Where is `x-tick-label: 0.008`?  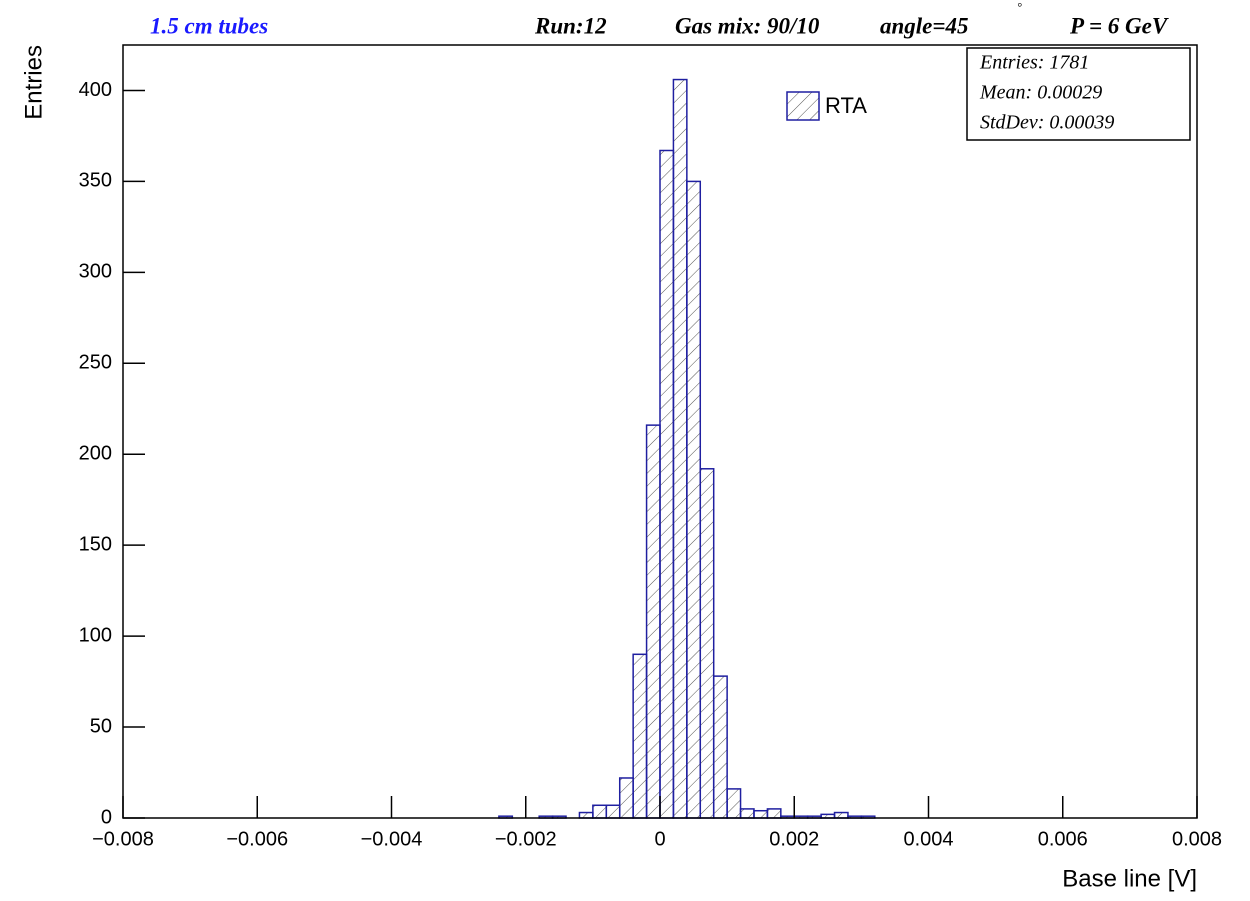 x-tick-label: 0.008 is located at coordinates (1197, 839).